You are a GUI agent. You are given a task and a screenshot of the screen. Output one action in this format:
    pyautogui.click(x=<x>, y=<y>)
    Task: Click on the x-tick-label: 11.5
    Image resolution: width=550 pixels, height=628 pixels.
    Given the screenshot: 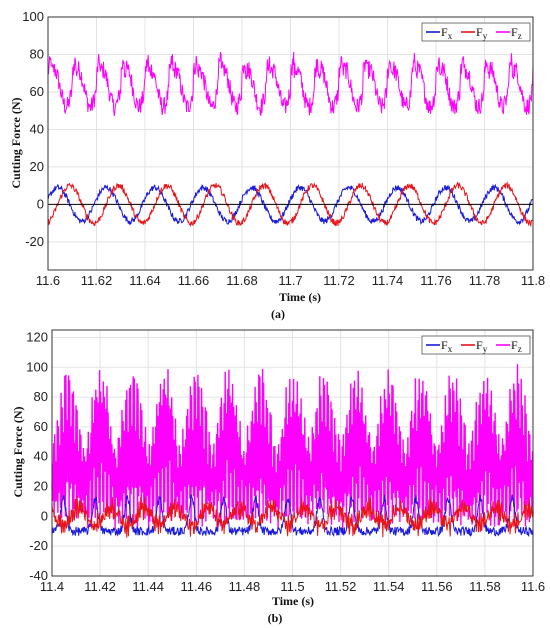 What is the action you would take?
    pyautogui.click(x=292, y=586)
    